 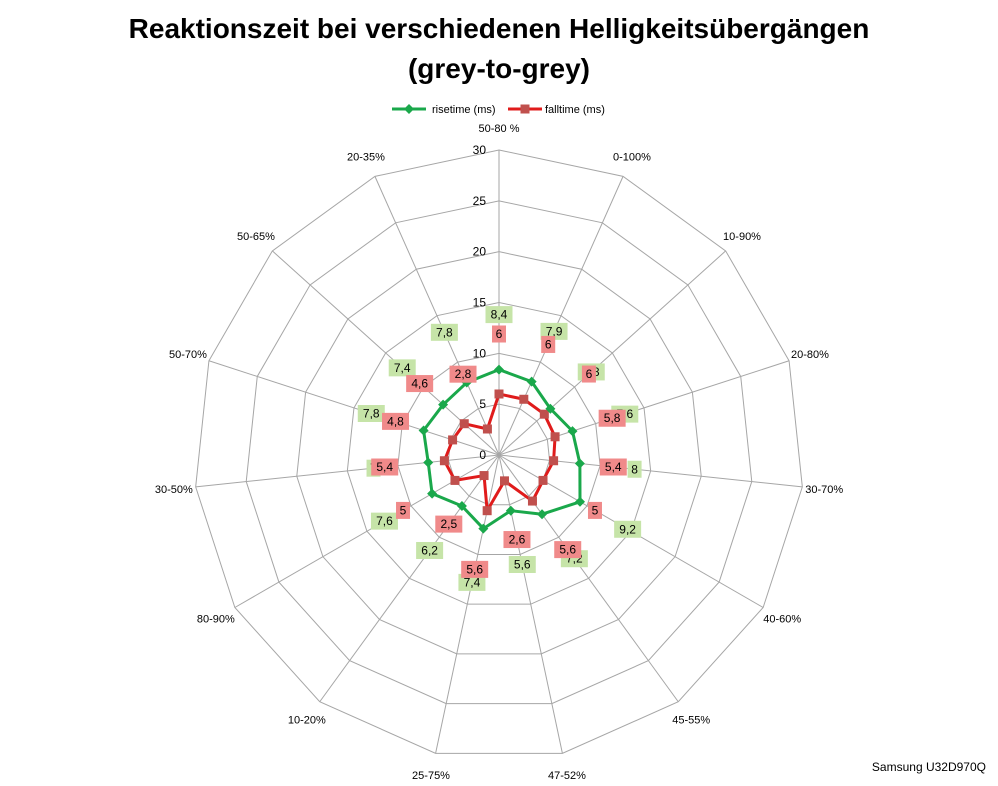 What do you see at coordinates (824, 490) in the screenshot?
I see `category-label: 30-70%` at bounding box center [824, 490].